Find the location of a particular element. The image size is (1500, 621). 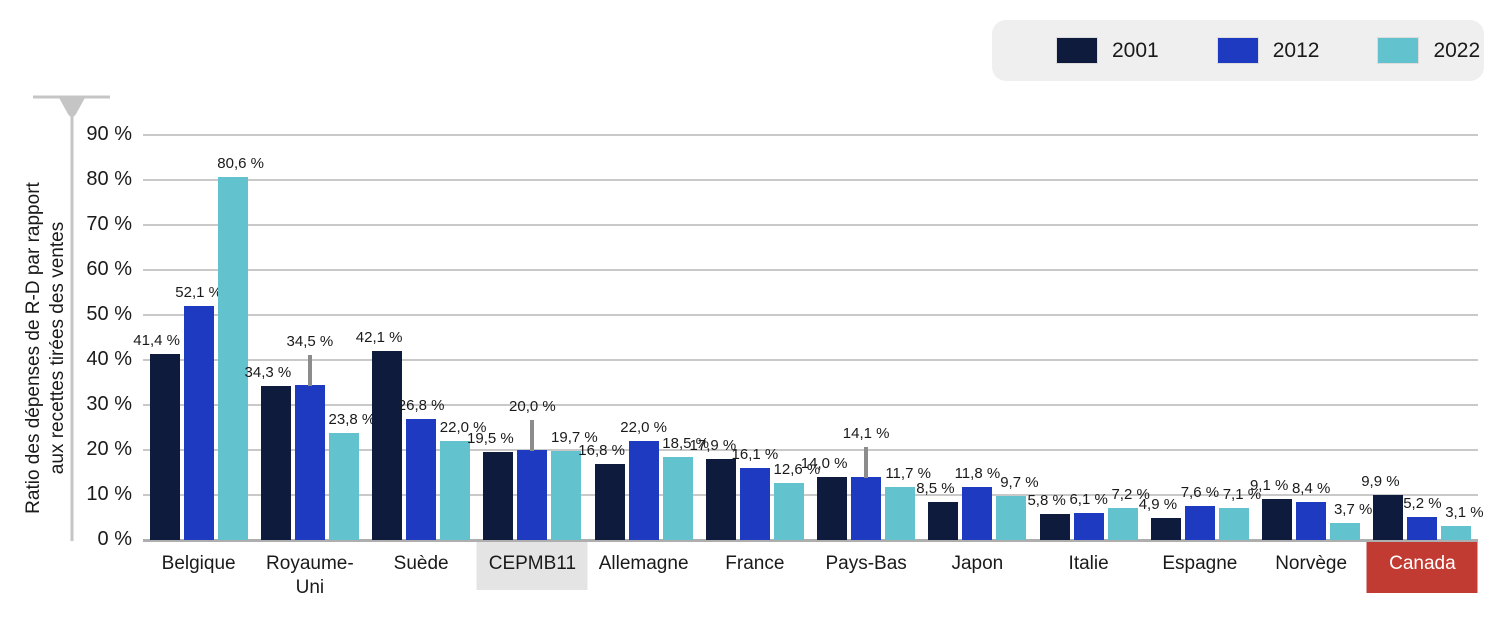

category-highlight-canada is located at coordinates (1422, 567).